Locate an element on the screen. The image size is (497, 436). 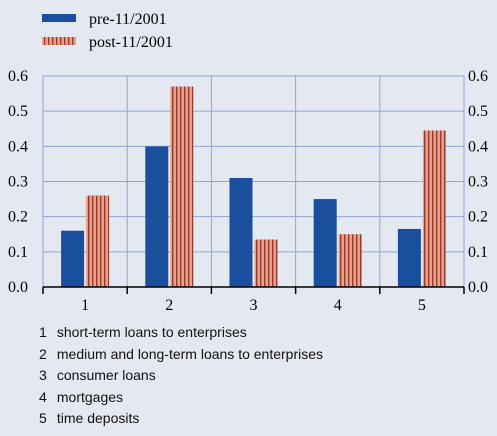
note-number: 3 is located at coordinates (43, 375).